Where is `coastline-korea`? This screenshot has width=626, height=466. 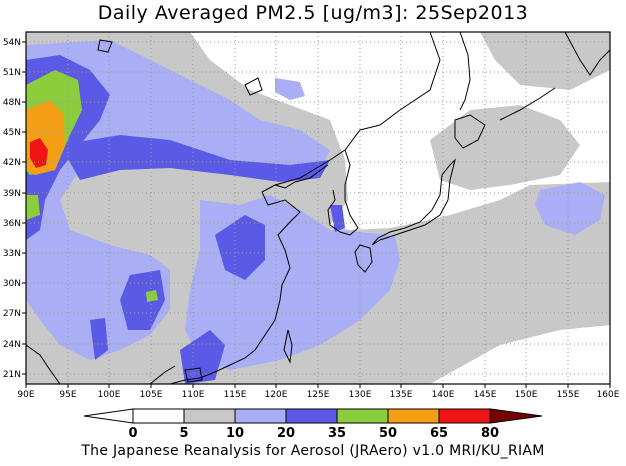
coastline-korea is located at coordinates (343, 192).